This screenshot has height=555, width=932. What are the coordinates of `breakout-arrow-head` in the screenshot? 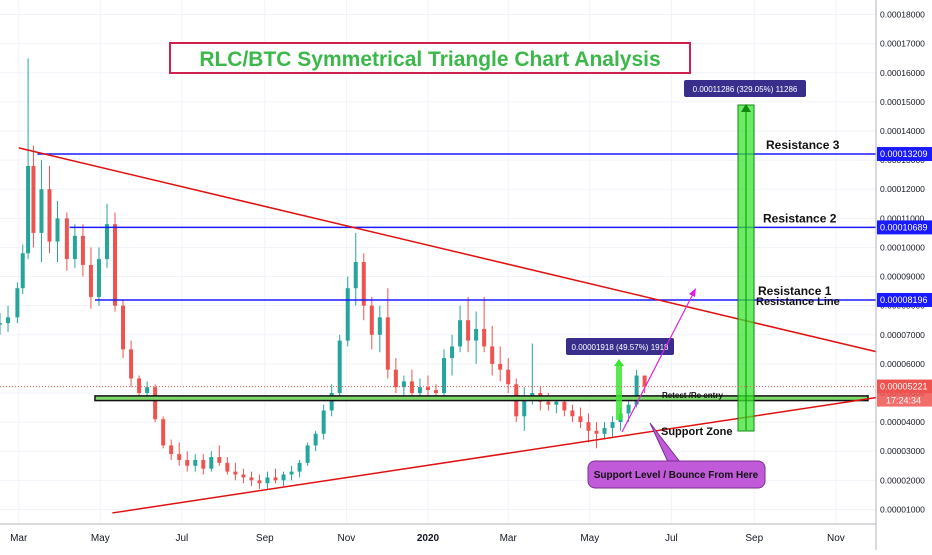 It's located at (619, 362).